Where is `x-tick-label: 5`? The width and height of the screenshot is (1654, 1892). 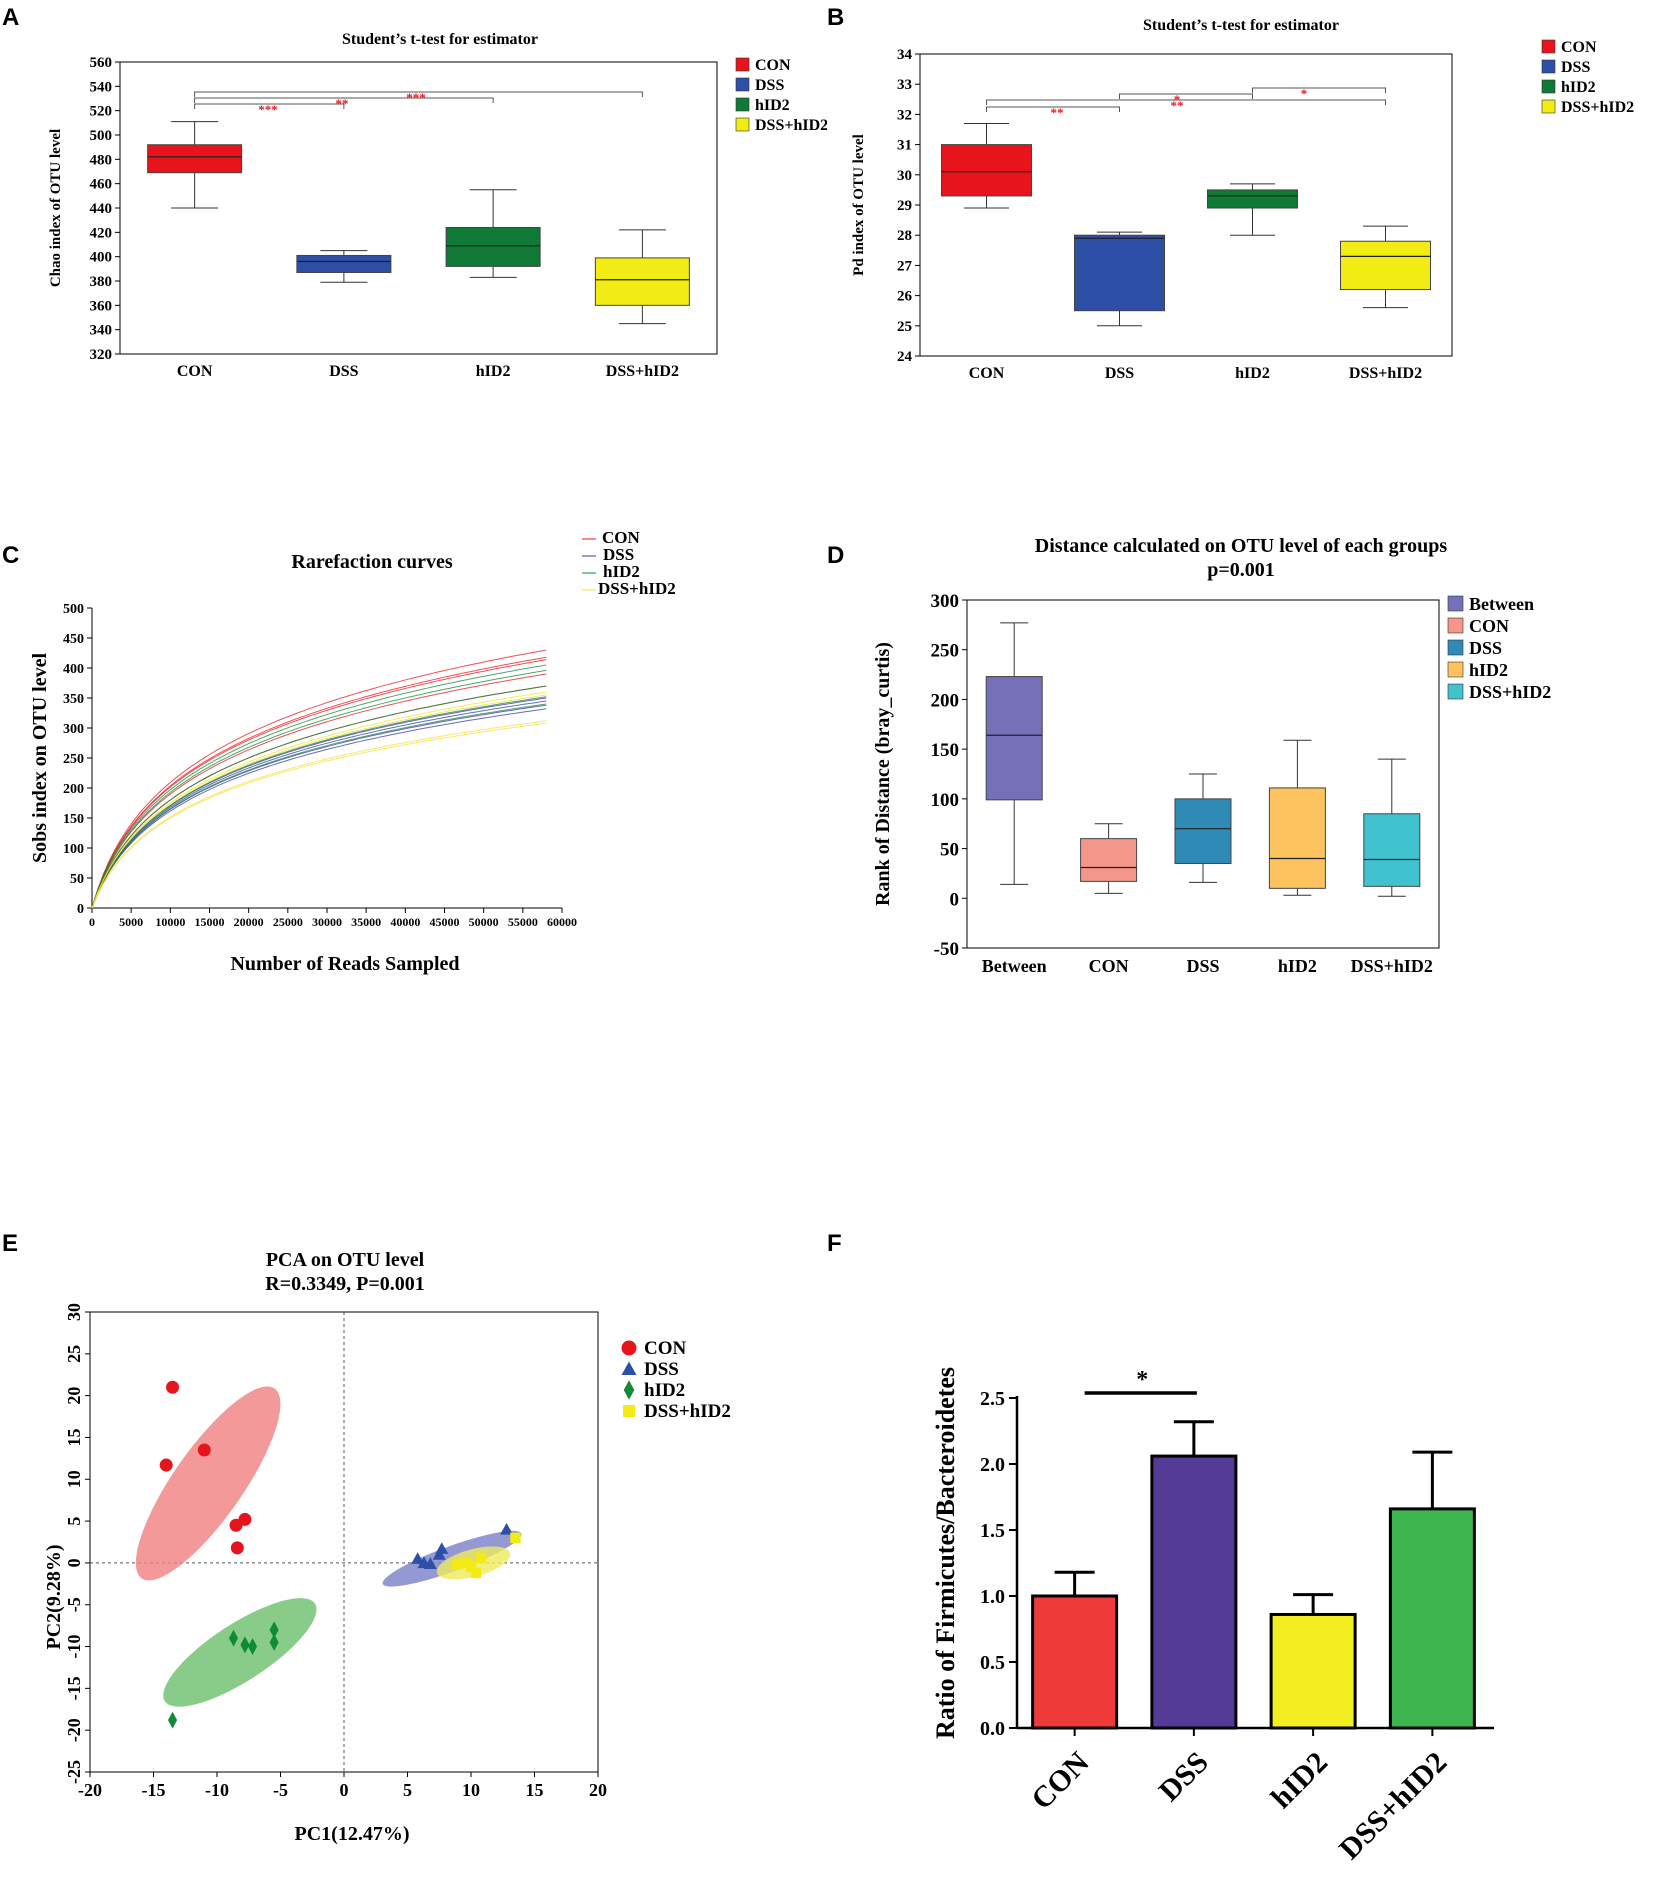 x-tick-label: 5 is located at coordinates (407, 1790).